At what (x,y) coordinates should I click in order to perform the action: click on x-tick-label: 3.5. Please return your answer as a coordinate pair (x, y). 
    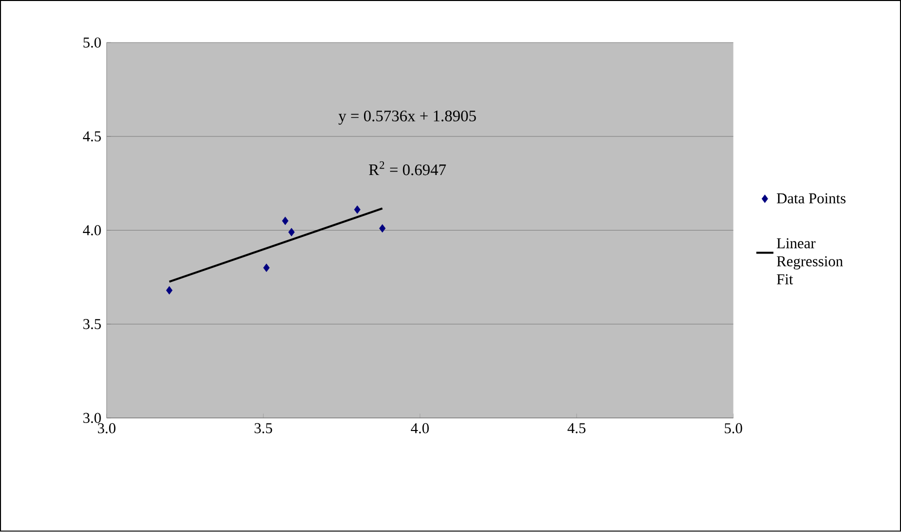
    Looking at the image, I should click on (263, 428).